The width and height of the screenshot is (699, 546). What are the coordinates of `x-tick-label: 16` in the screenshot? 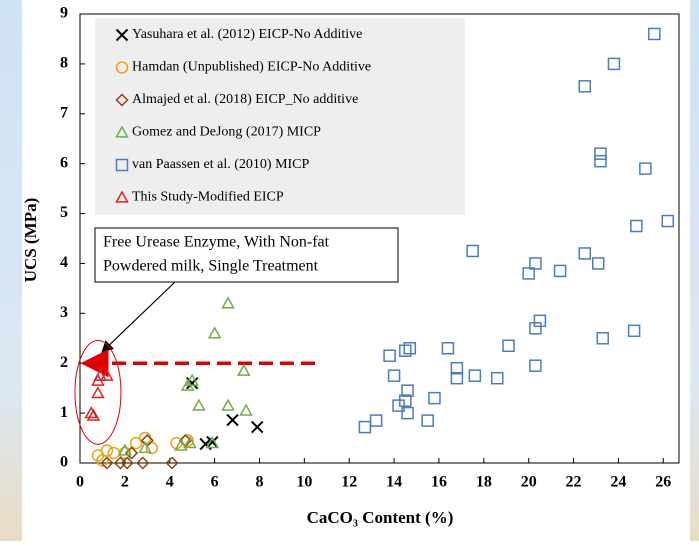 It's located at (439, 482).